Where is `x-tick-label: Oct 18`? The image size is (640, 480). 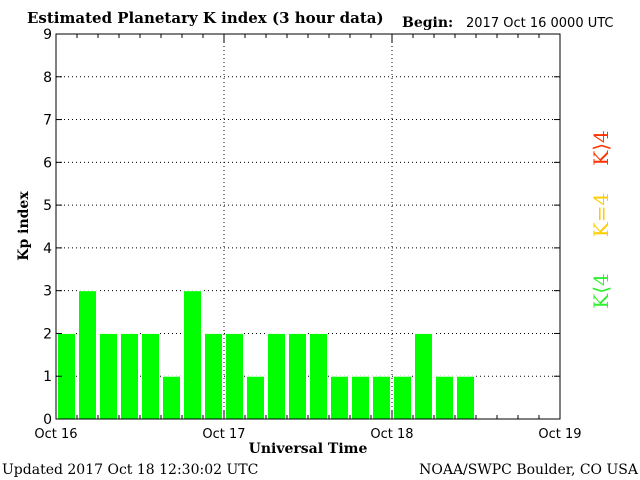
x-tick-label: Oct 18 is located at coordinates (391, 434).